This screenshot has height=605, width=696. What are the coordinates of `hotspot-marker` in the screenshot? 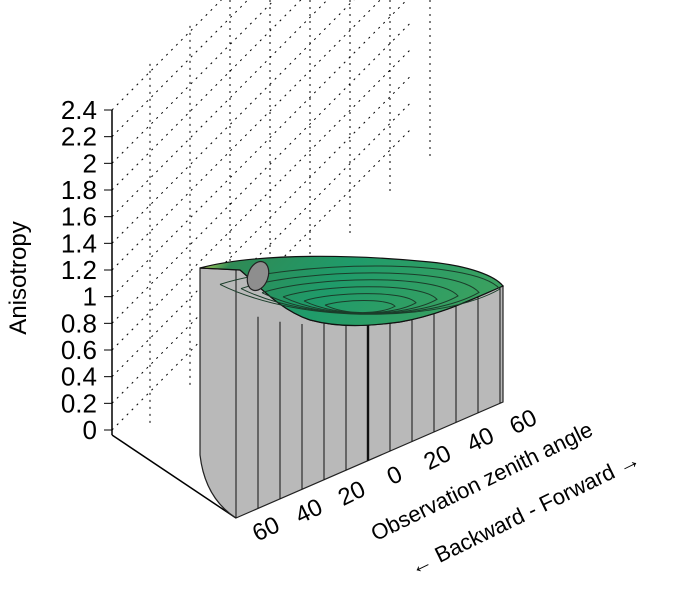 It's located at (258, 276).